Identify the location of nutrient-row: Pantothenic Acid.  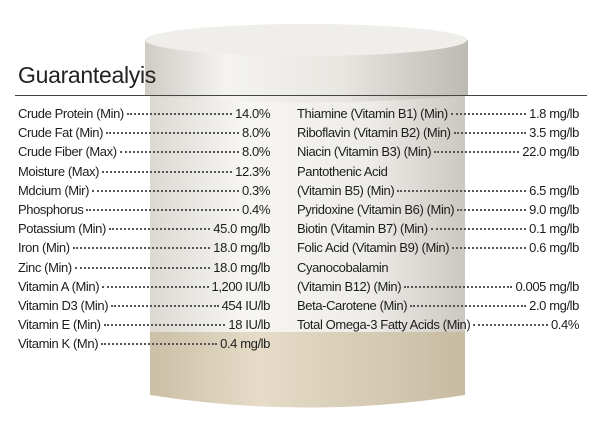
(438, 173).